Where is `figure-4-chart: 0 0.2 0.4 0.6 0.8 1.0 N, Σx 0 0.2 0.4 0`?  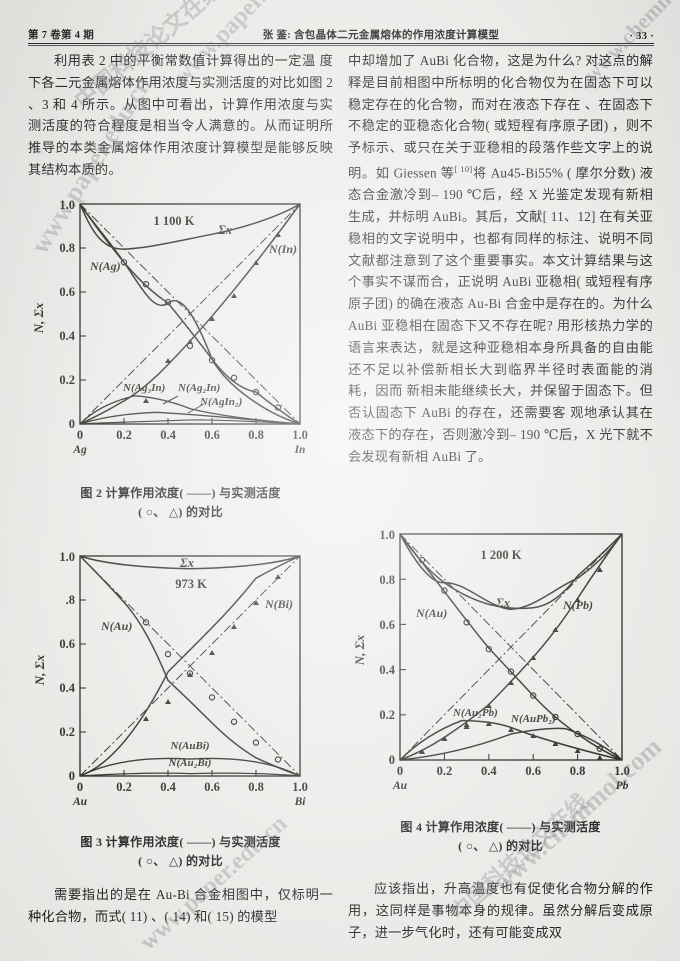 figure-4-chart: 0 0.2 0.4 0.6 0.8 1.0 N, Σx 0 0.2 0.4 0 is located at coordinates (491, 660).